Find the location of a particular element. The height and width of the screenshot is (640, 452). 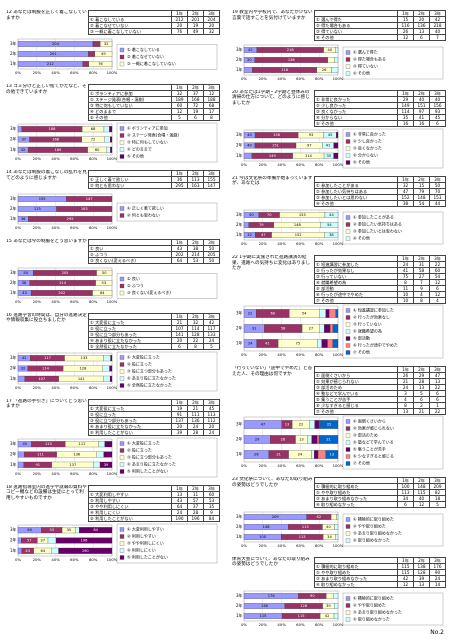

segment-label: 50 is located at coordinates (25, 273).